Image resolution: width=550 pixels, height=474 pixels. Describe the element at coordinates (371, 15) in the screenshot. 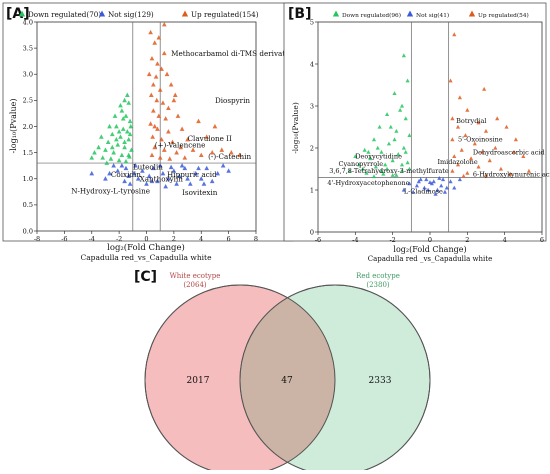

I see `legend-label: Down regulated(96)` at that location.